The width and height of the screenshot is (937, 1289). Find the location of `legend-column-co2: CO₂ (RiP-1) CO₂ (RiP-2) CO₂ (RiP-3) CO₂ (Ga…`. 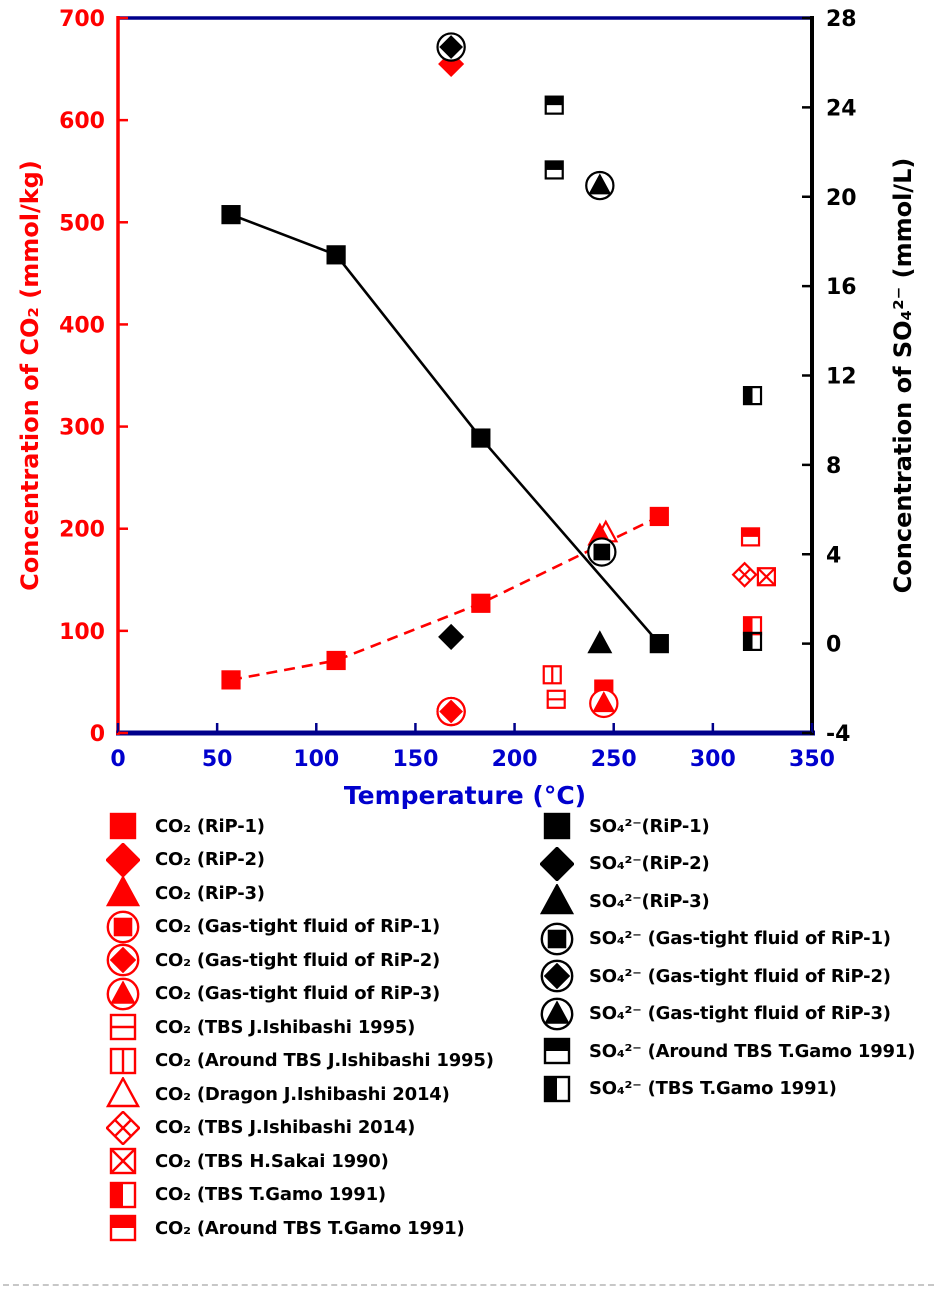

legend-column-co2: CO₂ (RiP-1) CO₂ (RiP-2) CO₂ (RiP-3) CO₂ (Ga… is located at coordinates (300, 1027).